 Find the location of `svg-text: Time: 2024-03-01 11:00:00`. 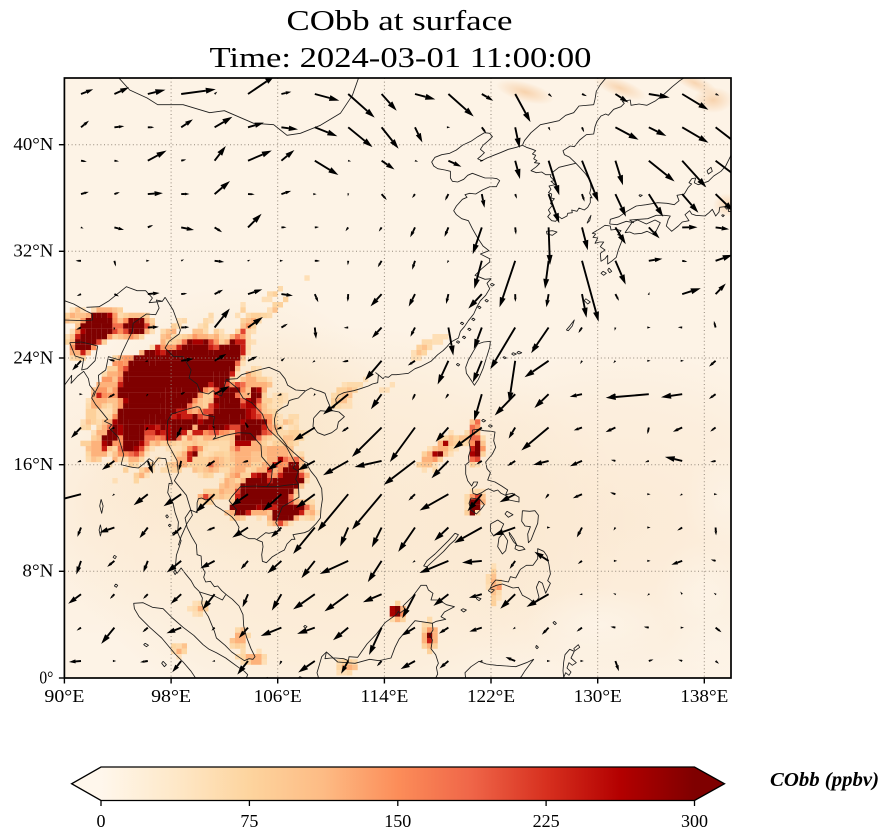

svg-text: Time: 2024-03-01 11:00:00 is located at coordinates (401, 58).